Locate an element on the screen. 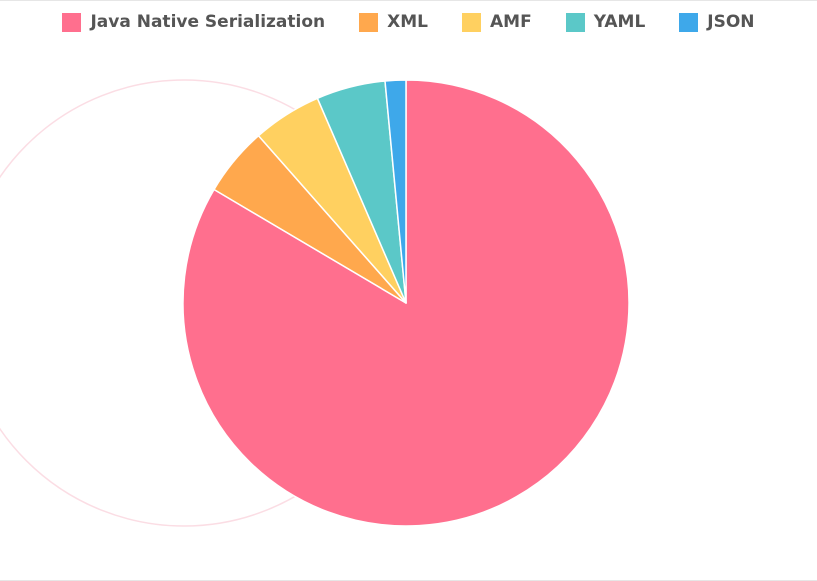 Image resolution: width=817 pixels, height=581 pixels. legend-label: Java Native Serialization is located at coordinates (208, 22).